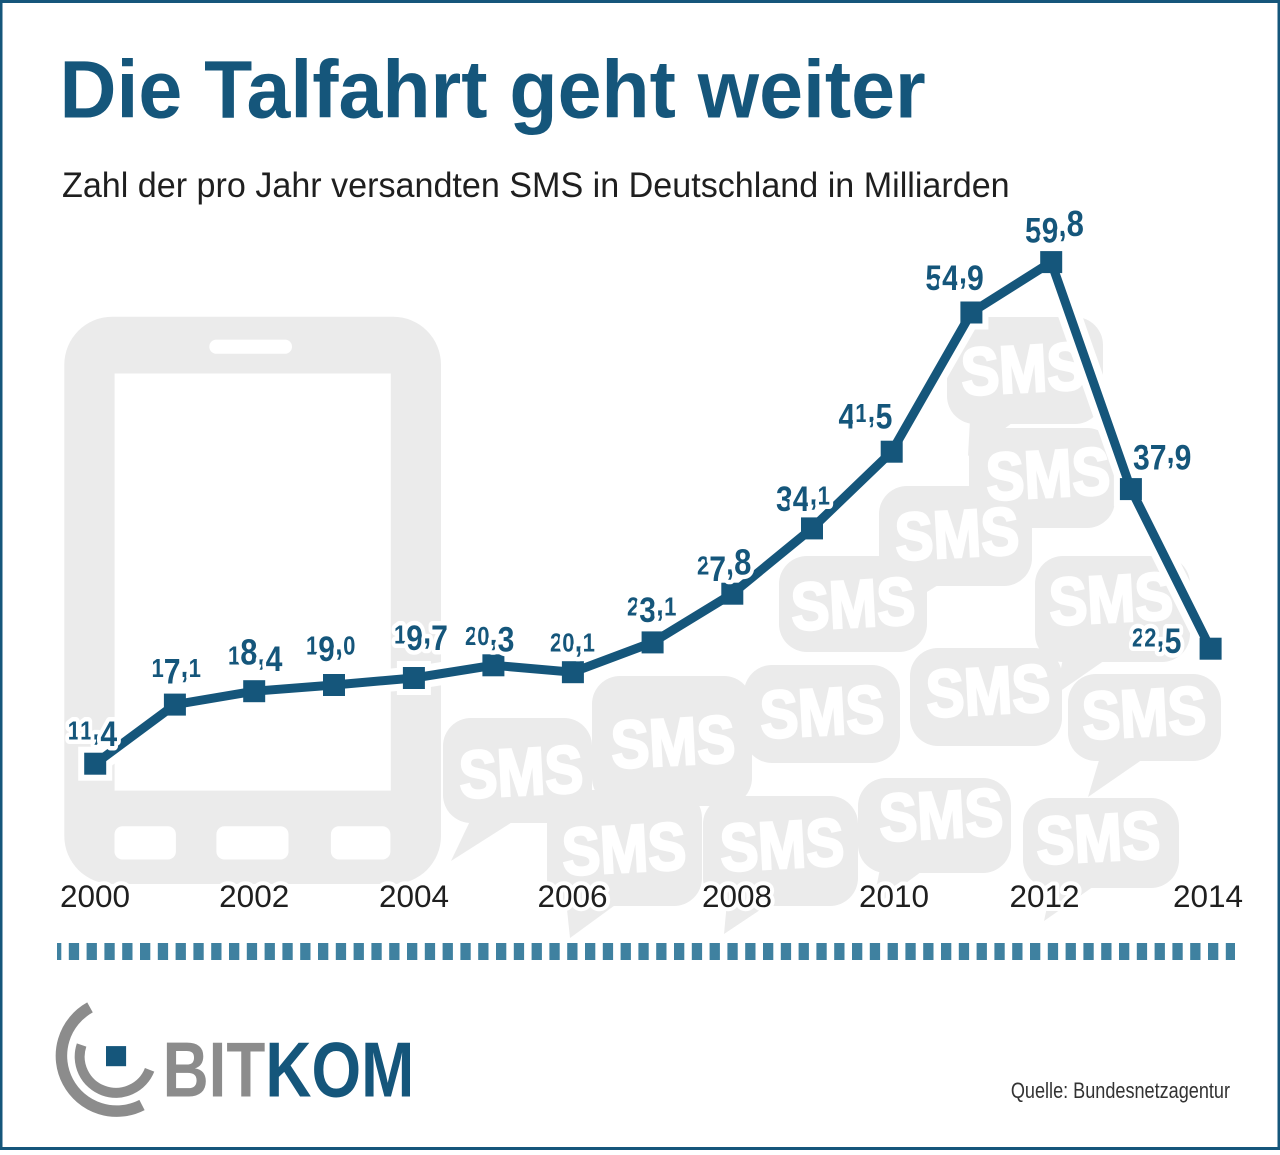 This screenshot has width=1280, height=1155. Describe the element at coordinates (1120, 1092) in the screenshot. I see `svg-text: Quelle: Bundesnetzagentur` at that location.